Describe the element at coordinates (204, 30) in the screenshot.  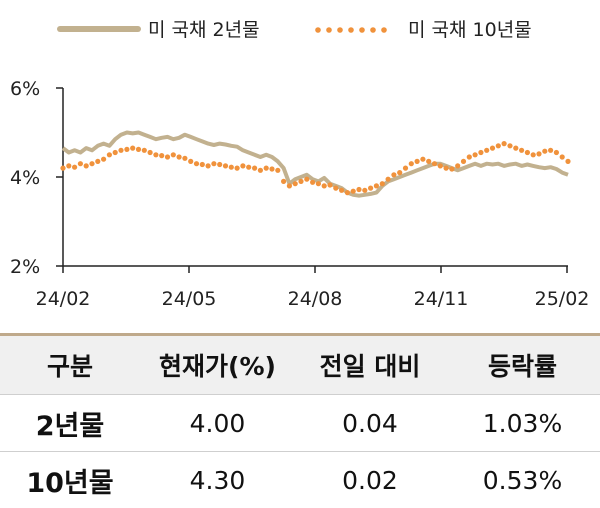
I see `legend-label-2y: 미 국채 2년물` at that location.